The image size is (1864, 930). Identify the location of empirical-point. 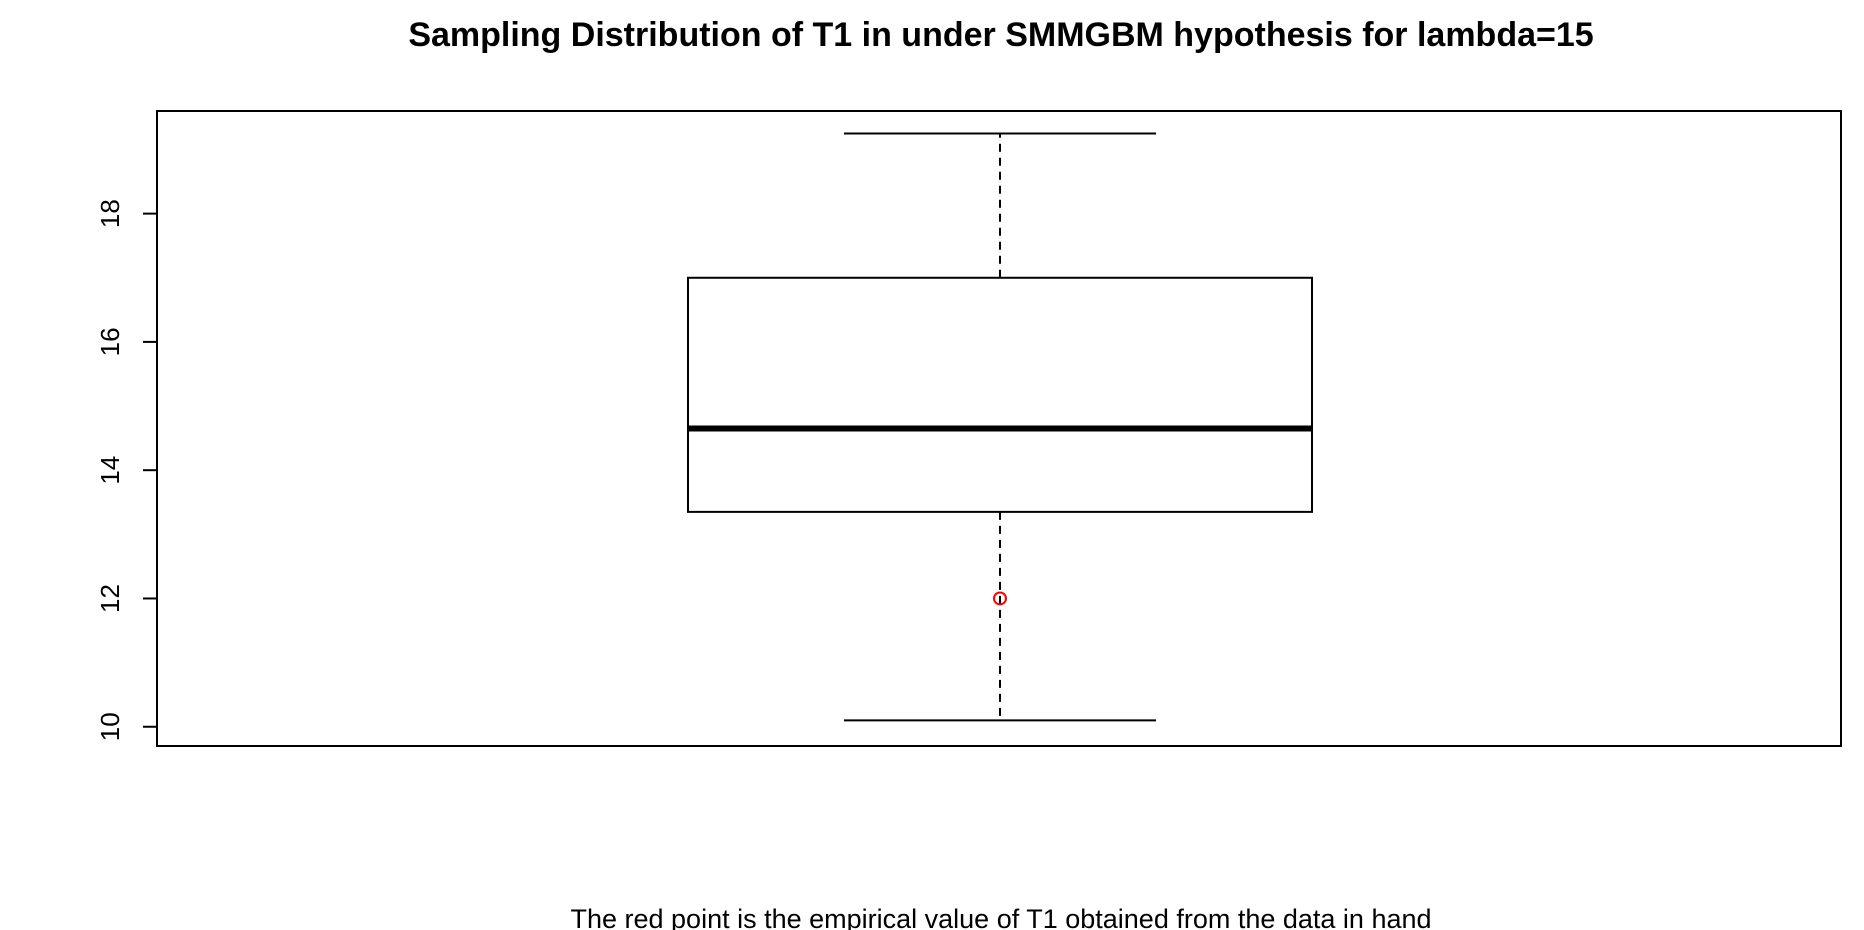
(1000, 598).